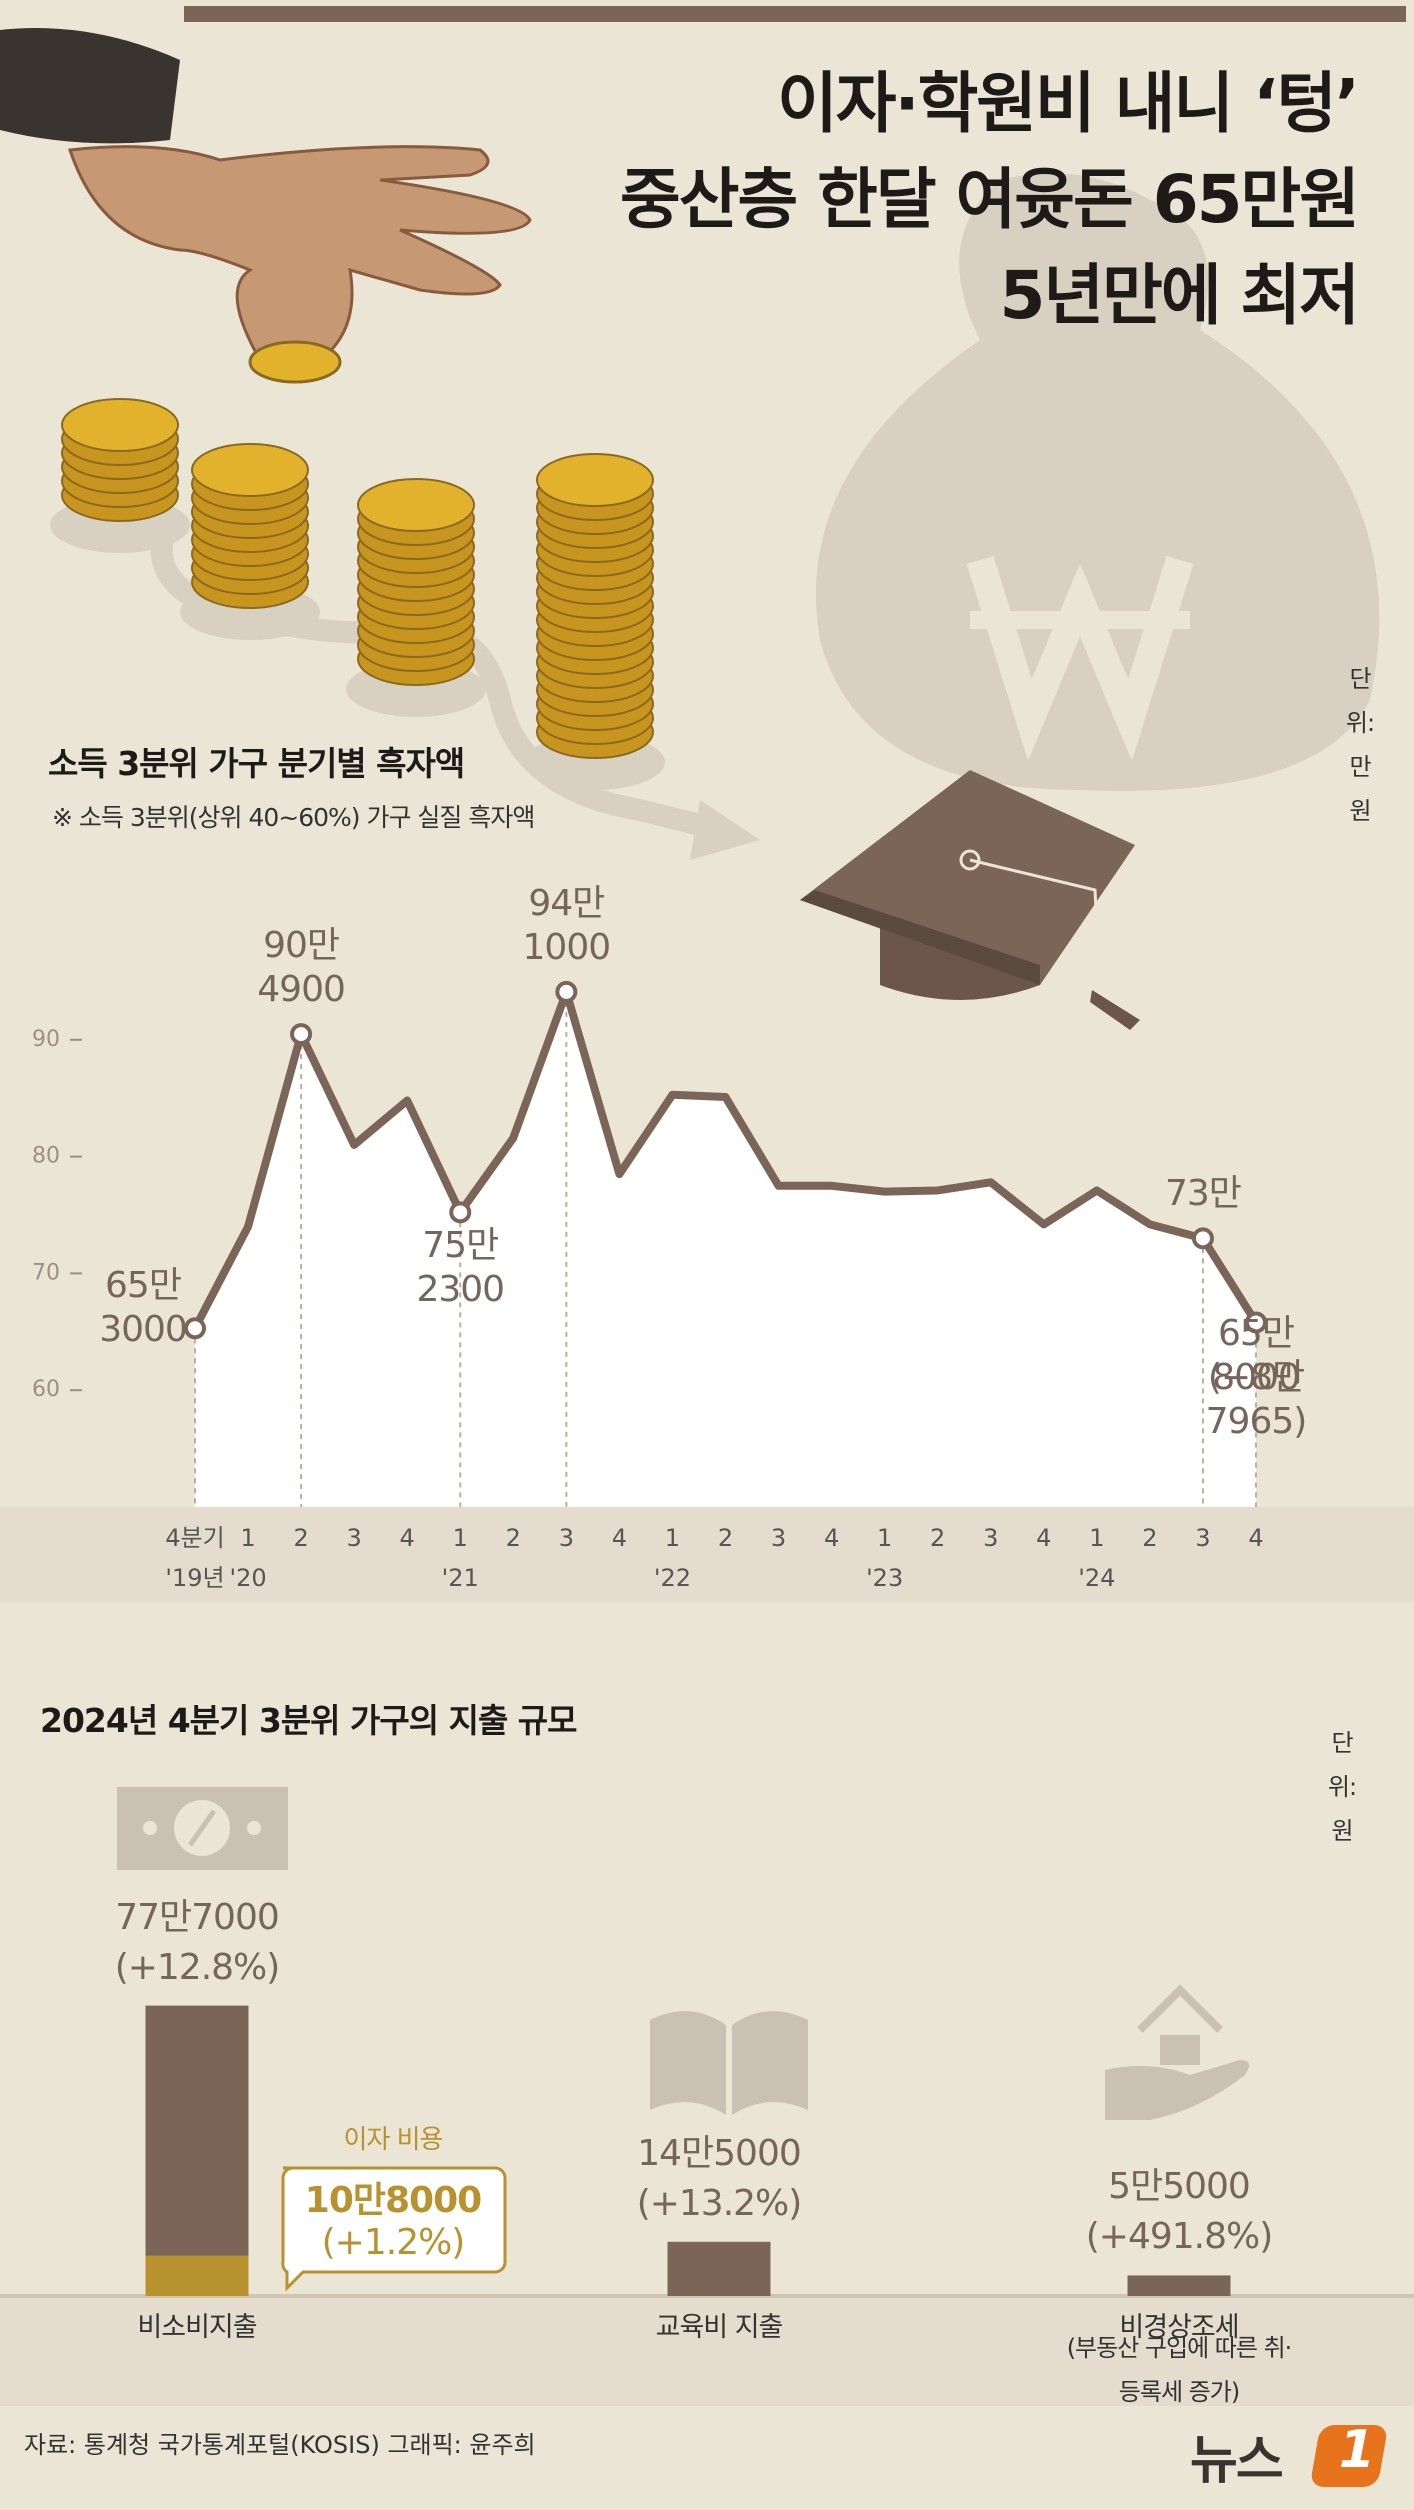 The width and height of the screenshot is (1414, 2510). Describe the element at coordinates (1180, 2008) in the screenshot. I see `roof` at that location.